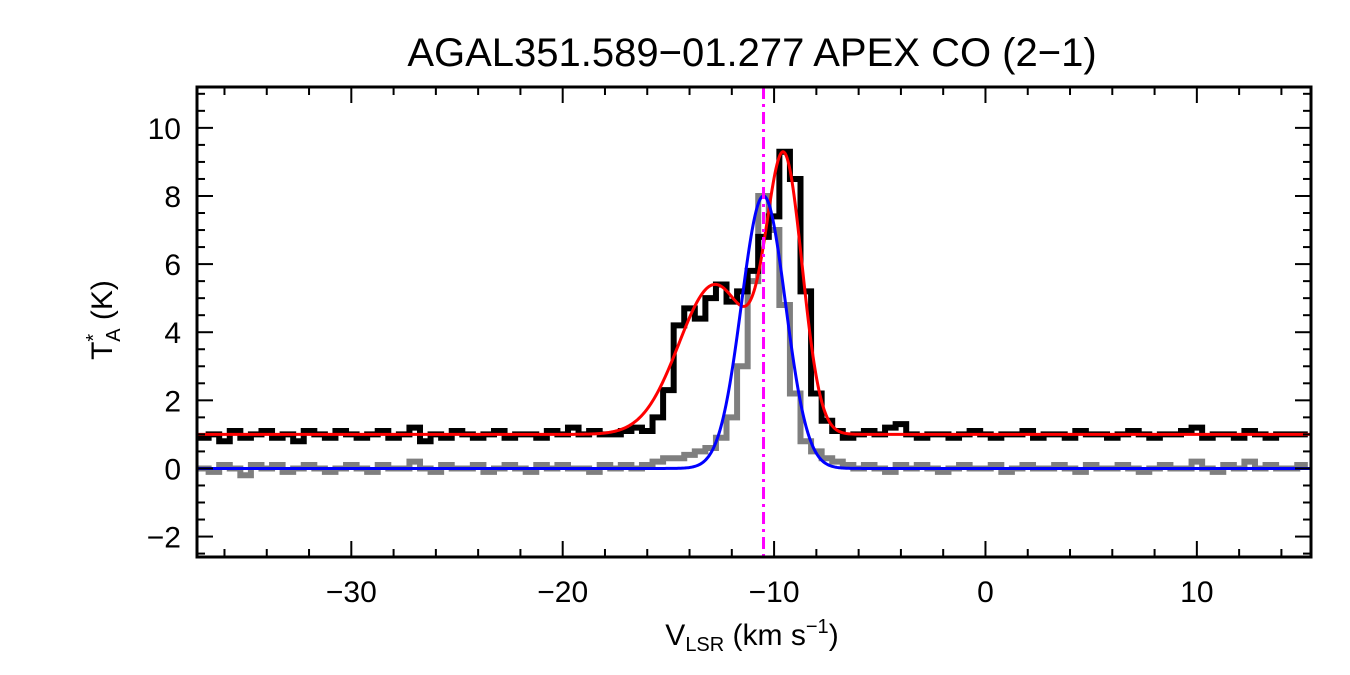 Image resolution: width=1350 pixels, height=675 pixels. What do you see at coordinates (172, 197) in the screenshot?
I see `y-tick-label: 8` at bounding box center [172, 197].